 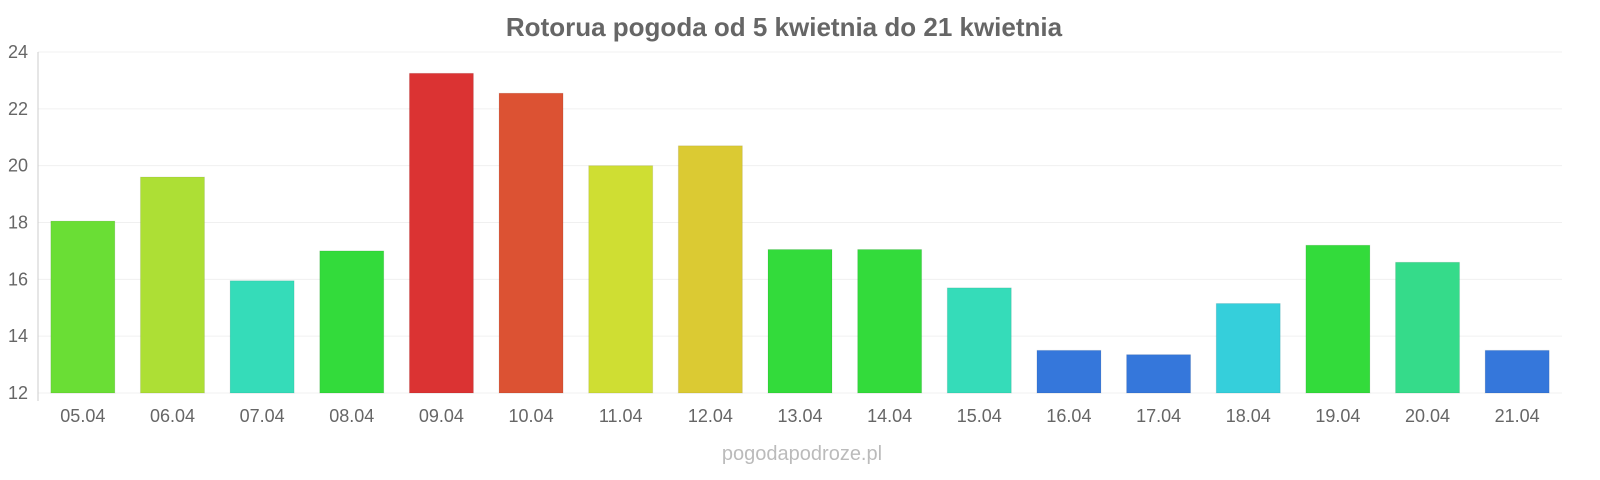 I want to click on x-tick-label: 18.04, so click(x=1248, y=416).